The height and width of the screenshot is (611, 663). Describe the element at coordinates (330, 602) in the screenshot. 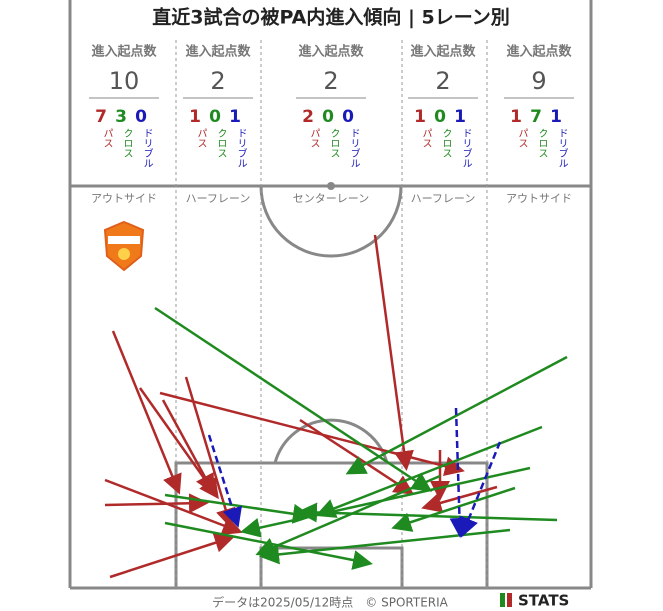

I see `footer-note: データは2025/05/12時点 © SPORTERIA` at that location.